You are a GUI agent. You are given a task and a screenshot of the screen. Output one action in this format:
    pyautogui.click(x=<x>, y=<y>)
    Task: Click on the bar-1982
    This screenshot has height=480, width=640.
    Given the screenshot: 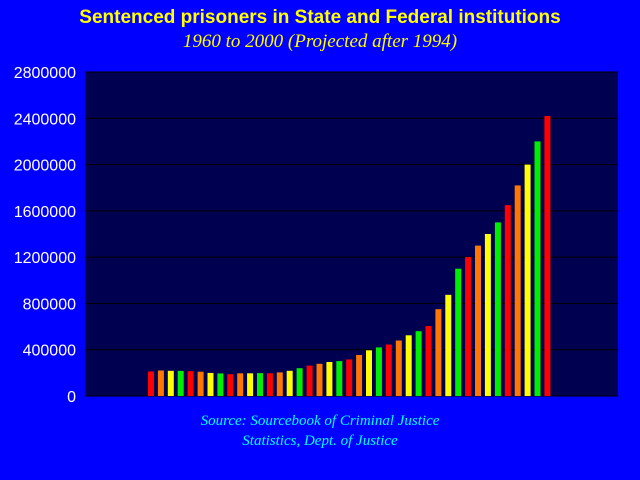 What is the action you would take?
    pyautogui.click(x=369, y=373)
    